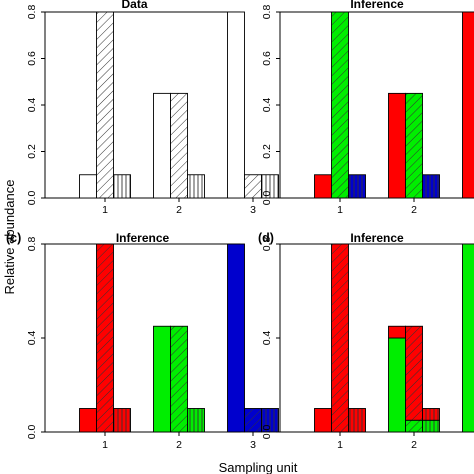  I want to click on y-axis-label: Relative abundance, so click(9, 237).